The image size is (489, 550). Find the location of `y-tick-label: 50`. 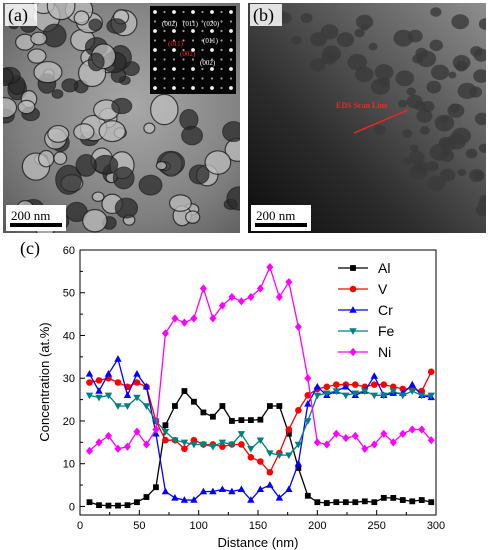

y-tick-label: 50 is located at coordinates (69, 294).